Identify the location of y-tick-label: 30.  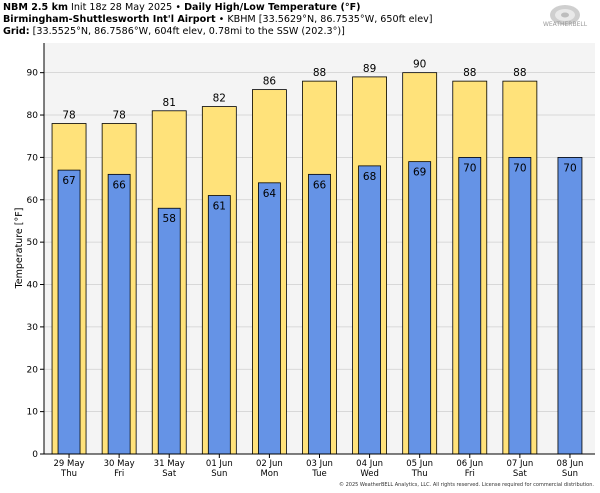
(33, 328).